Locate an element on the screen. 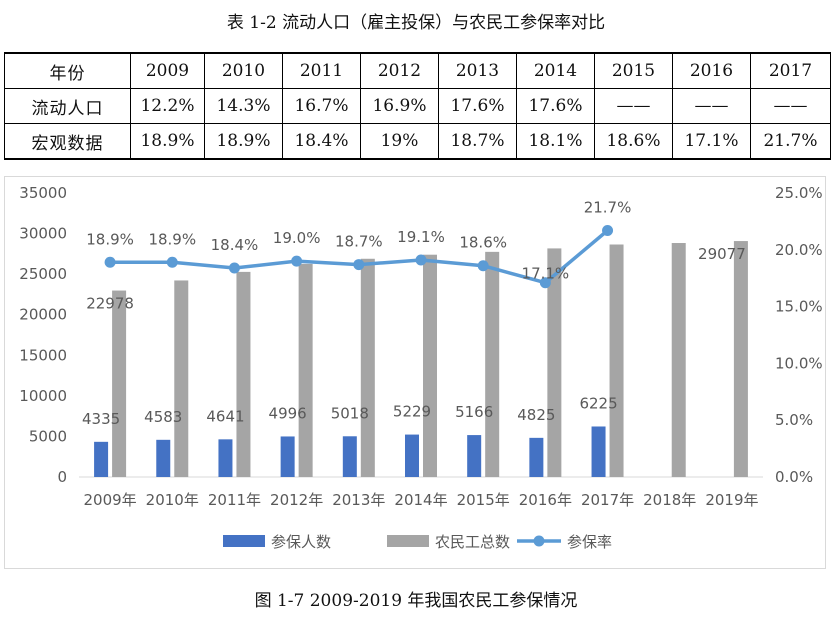  year-cell: 2013 is located at coordinates (477, 70).